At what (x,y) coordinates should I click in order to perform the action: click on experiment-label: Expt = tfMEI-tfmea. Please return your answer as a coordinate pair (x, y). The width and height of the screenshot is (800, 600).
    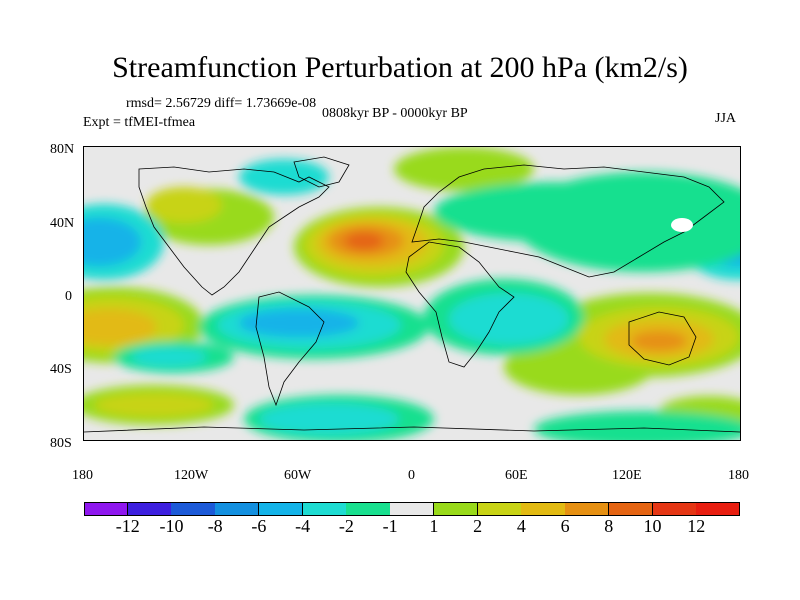
    Looking at the image, I should click on (139, 122).